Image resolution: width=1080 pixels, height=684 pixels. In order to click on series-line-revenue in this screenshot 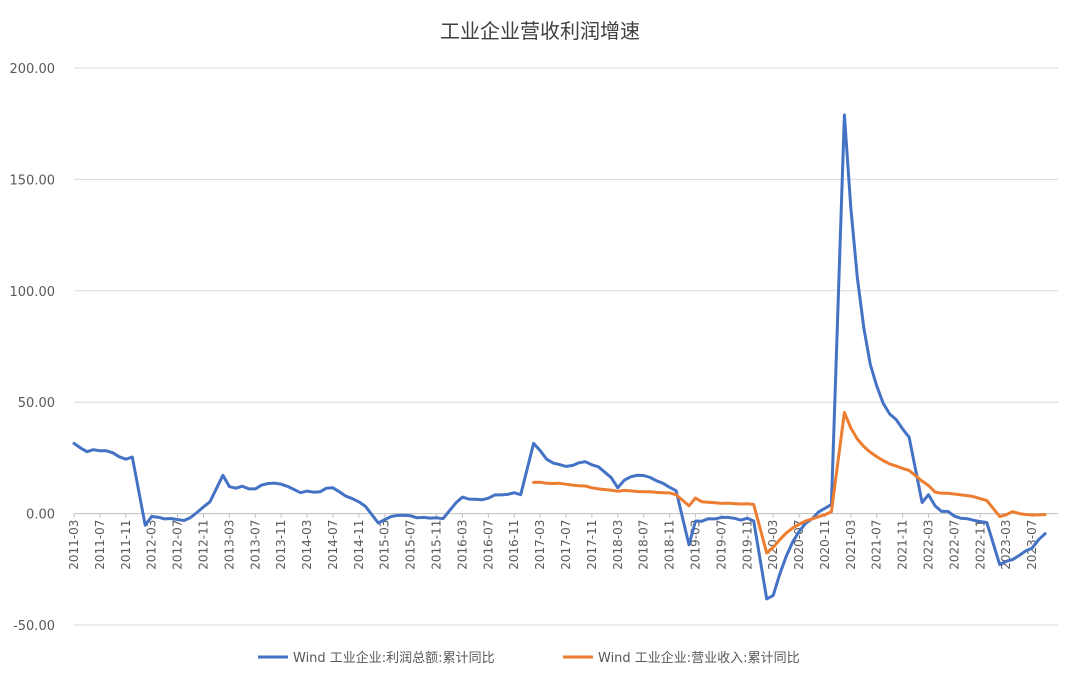, I will do `click(789, 482)`.